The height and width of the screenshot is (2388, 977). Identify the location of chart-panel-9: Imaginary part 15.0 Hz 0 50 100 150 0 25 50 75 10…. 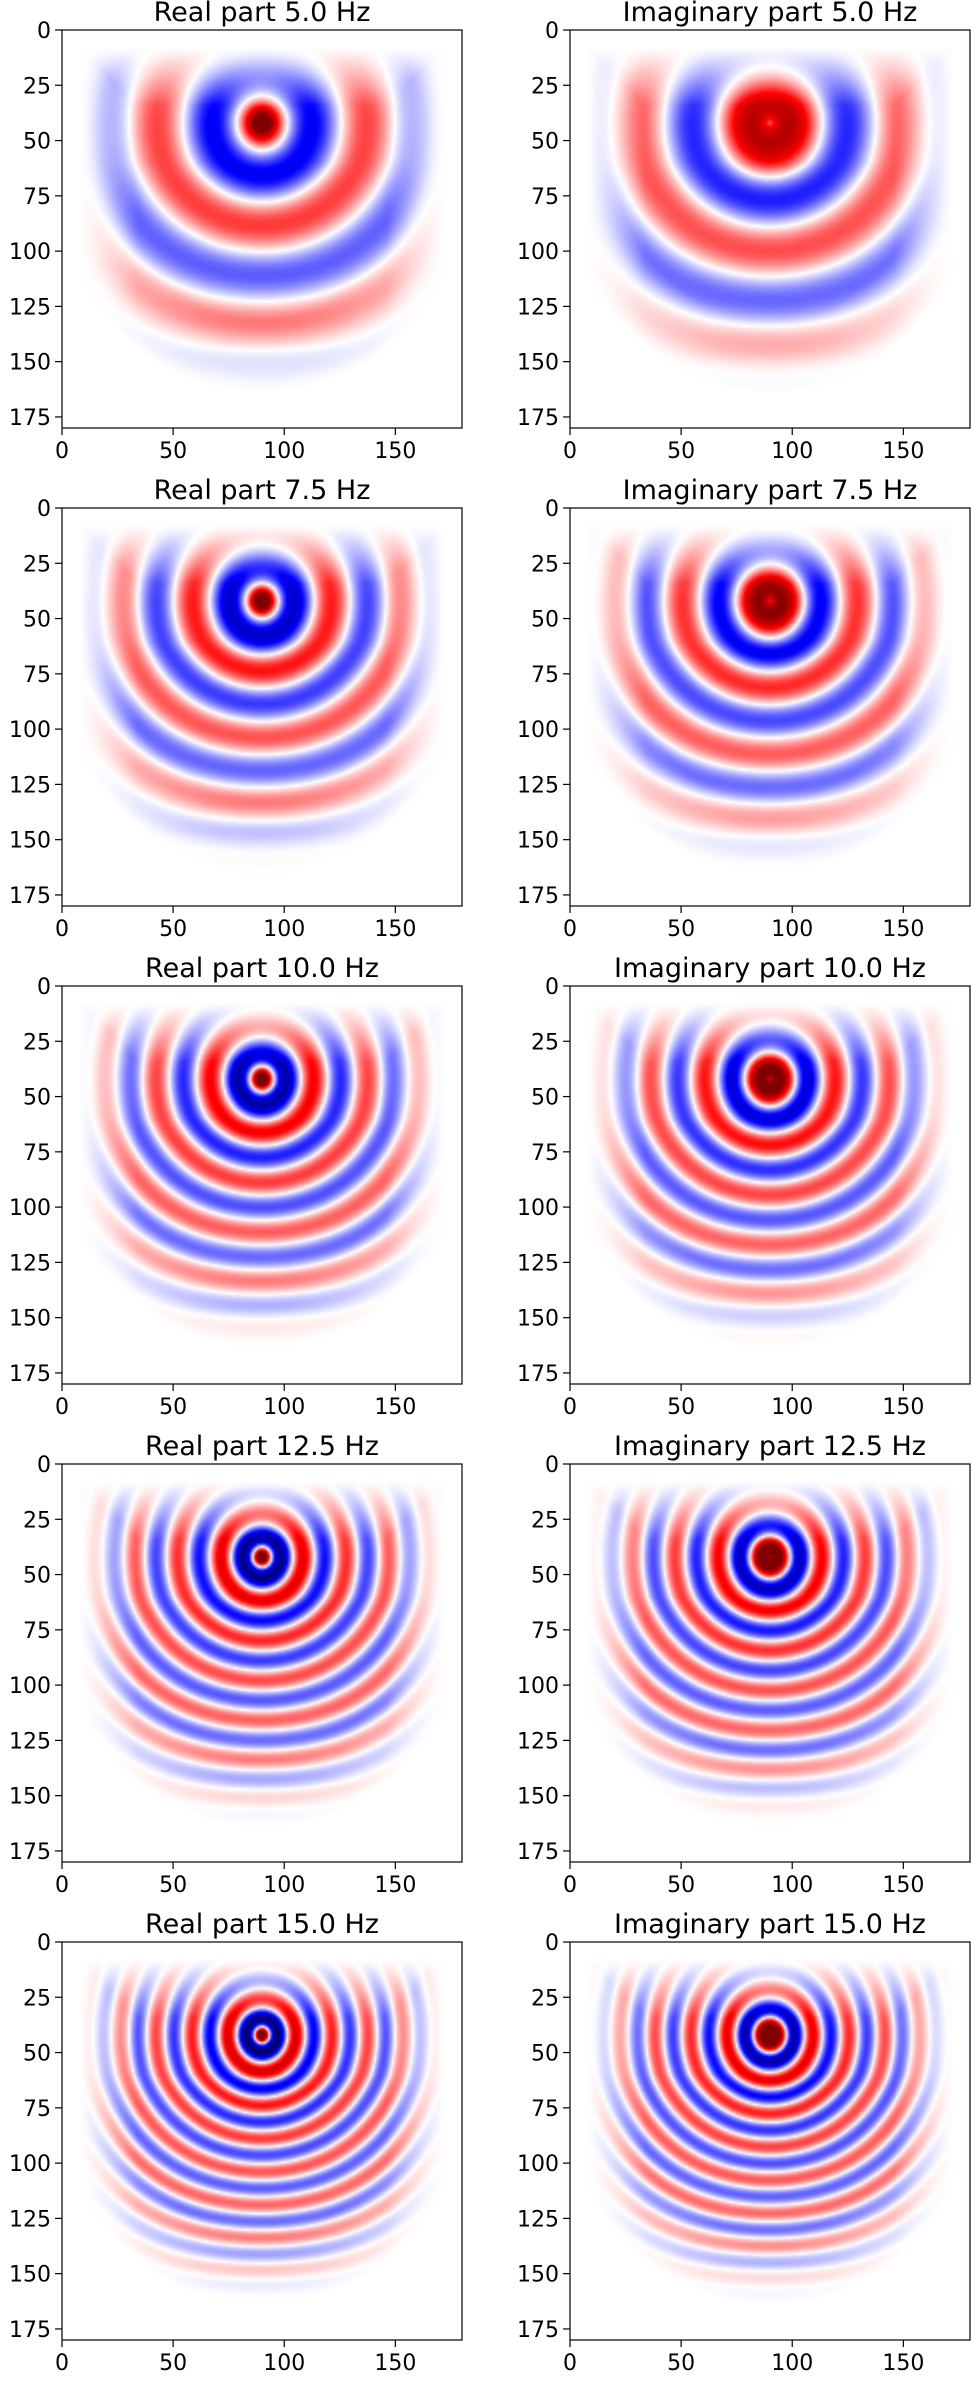
(744, 2142).